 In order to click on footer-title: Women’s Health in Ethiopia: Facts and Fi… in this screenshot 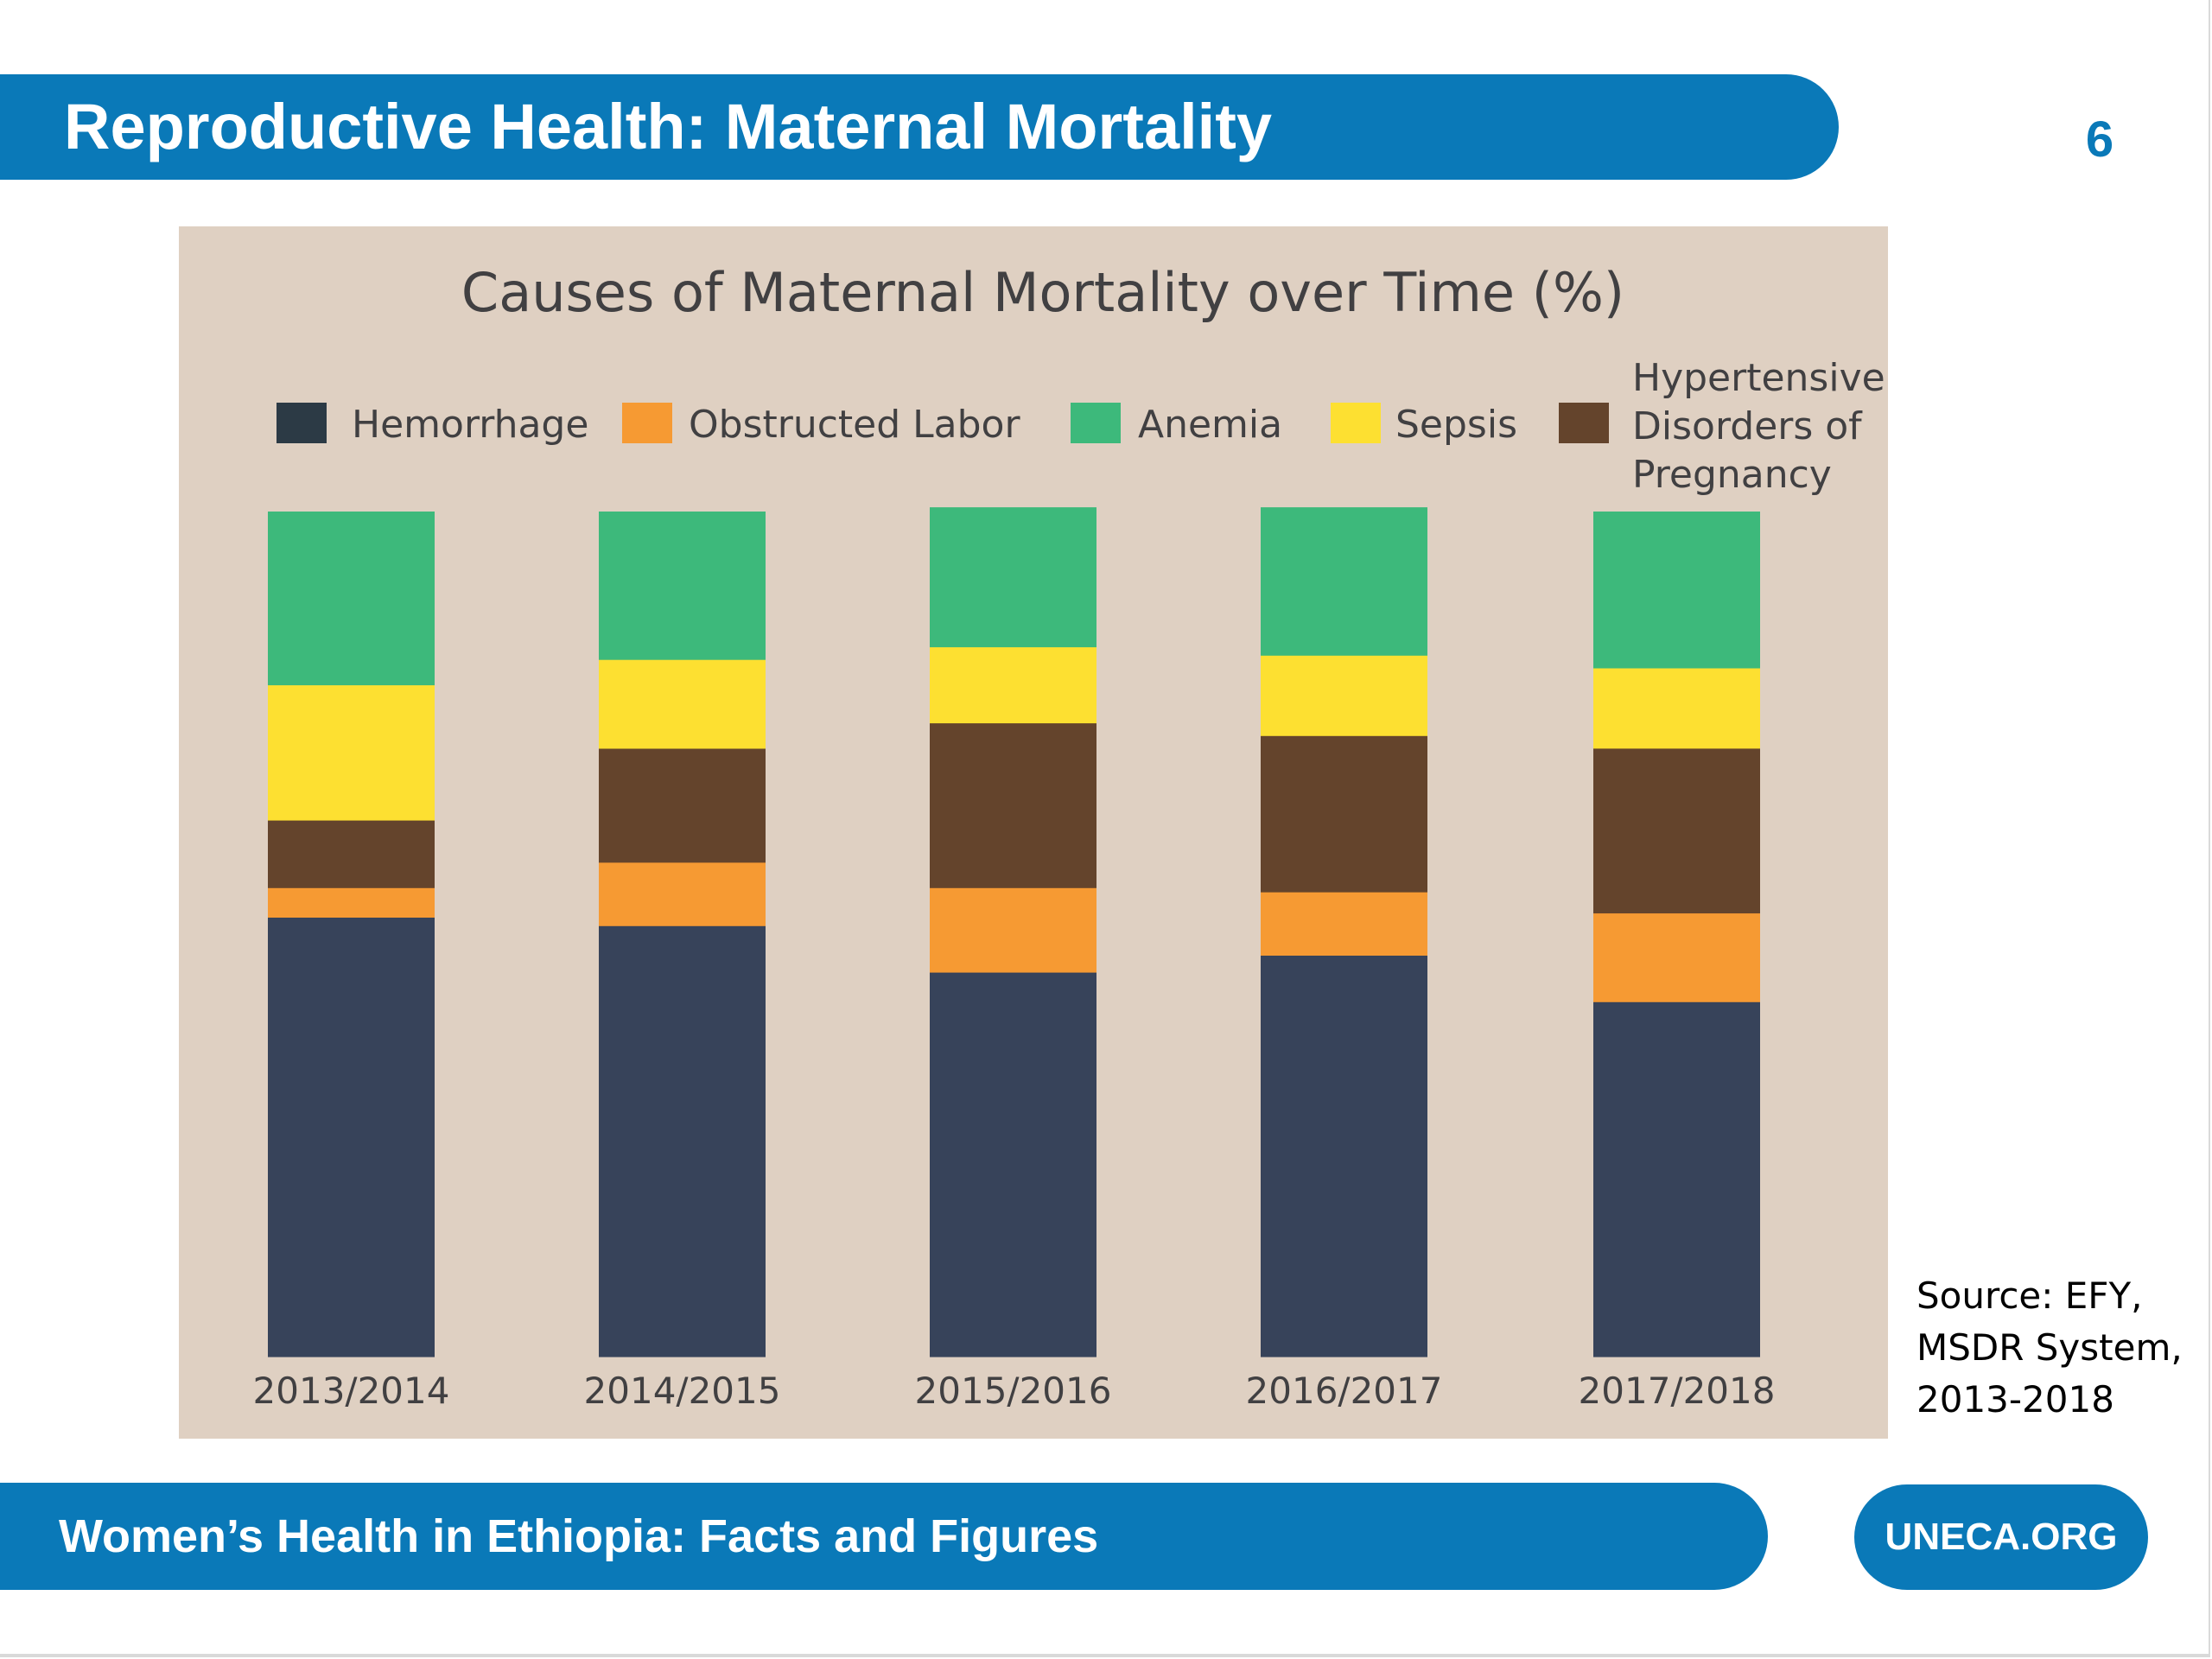, I will do `click(579, 1536)`.